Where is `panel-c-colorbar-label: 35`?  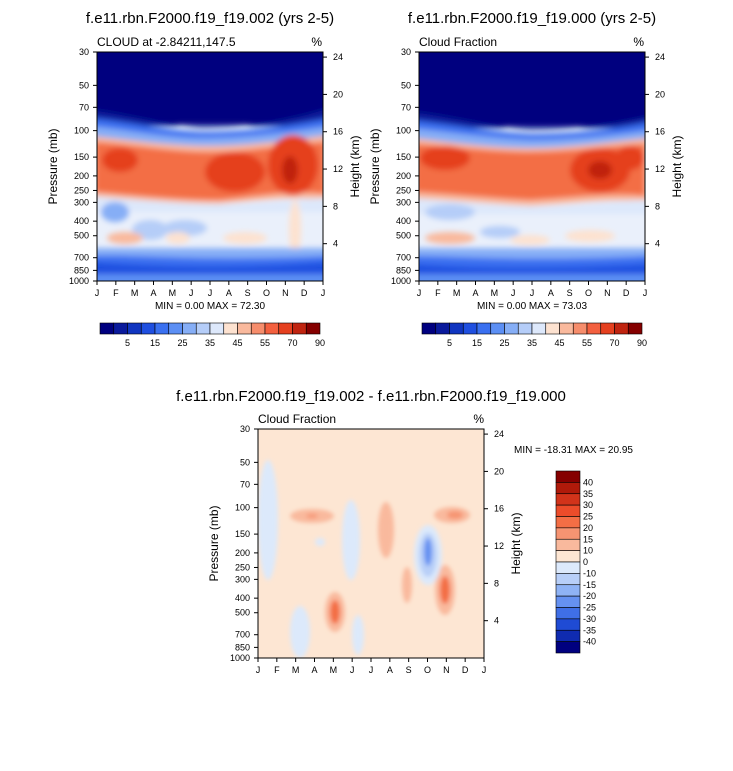 panel-c-colorbar-label: 35 is located at coordinates (588, 494).